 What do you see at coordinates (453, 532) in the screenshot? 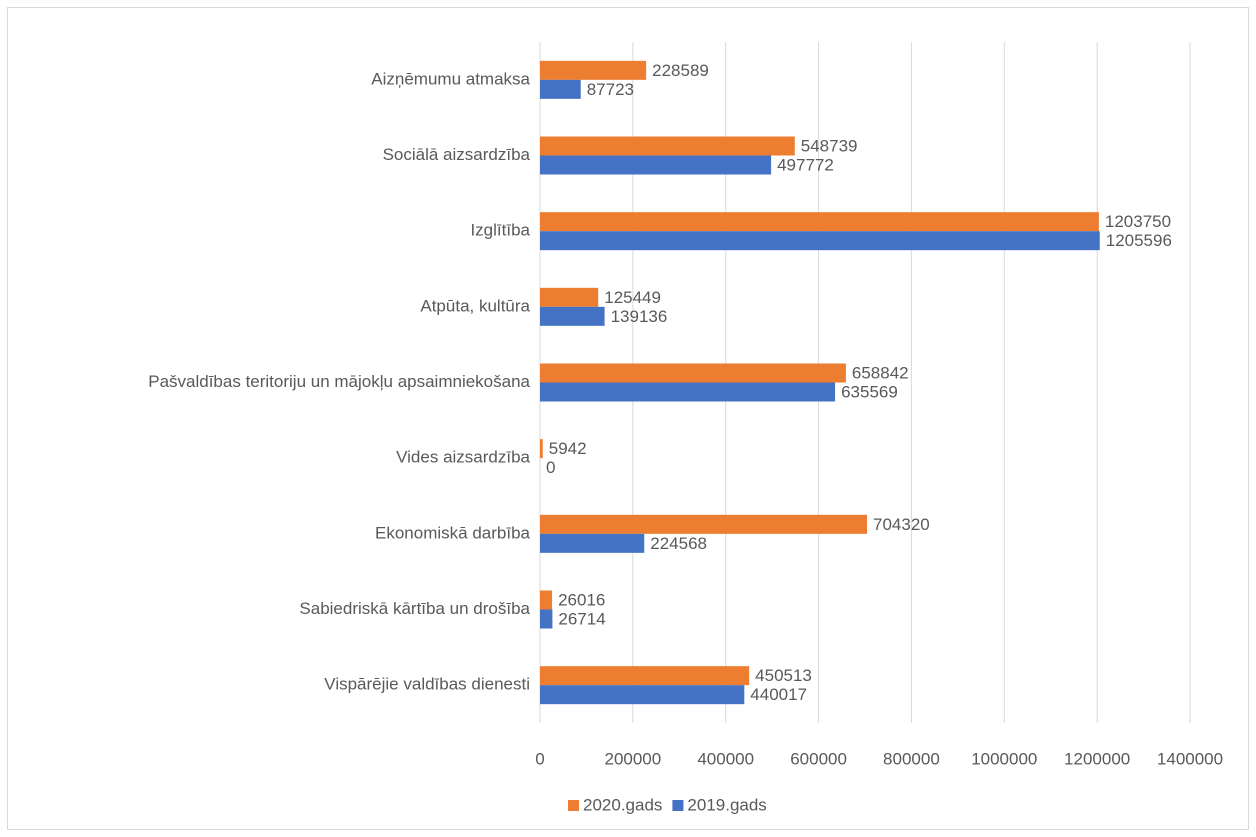
I see `y-tick-label: Ekonomiskā darbība` at bounding box center [453, 532].